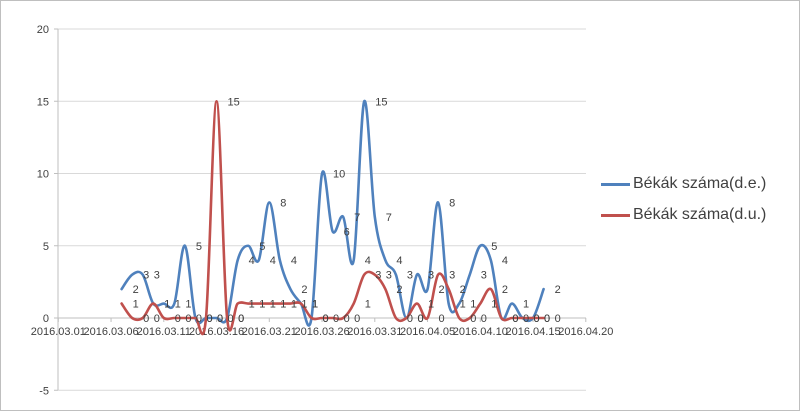  Describe the element at coordinates (427, 332) in the screenshot. I see `x-tick-label: 2016.04.05` at that location.